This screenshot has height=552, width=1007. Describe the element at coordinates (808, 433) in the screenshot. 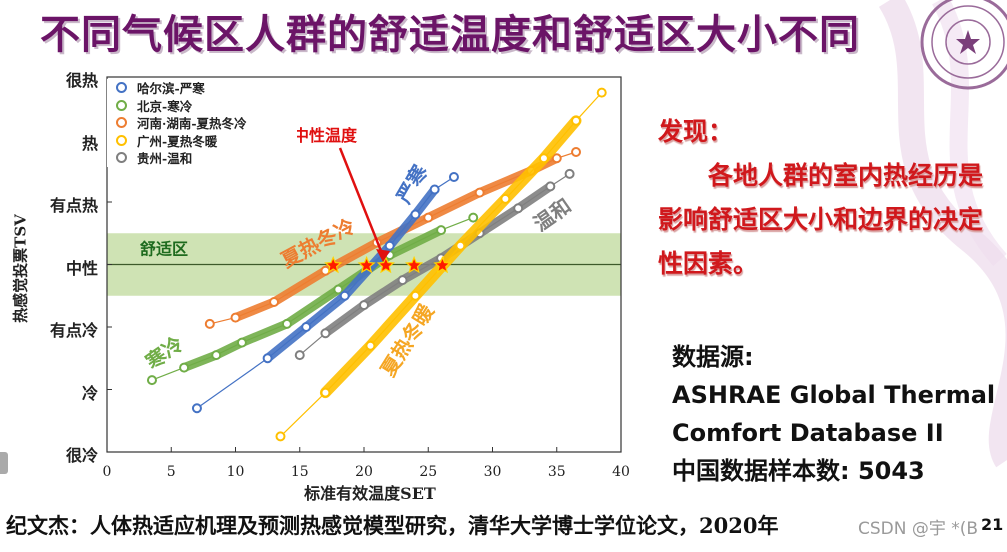

I see `source-line-2: Comfort Database II` at that location.